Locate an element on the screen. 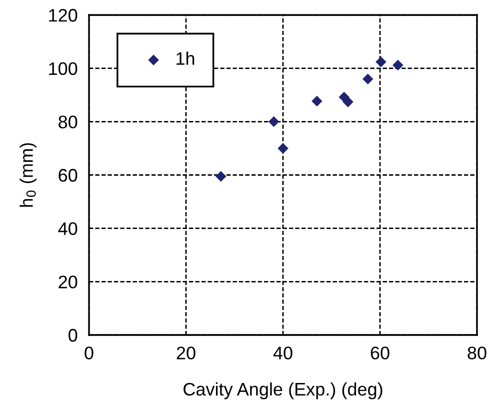 This screenshot has height=403, width=491. y-tick-label: 20 is located at coordinates (68, 282).